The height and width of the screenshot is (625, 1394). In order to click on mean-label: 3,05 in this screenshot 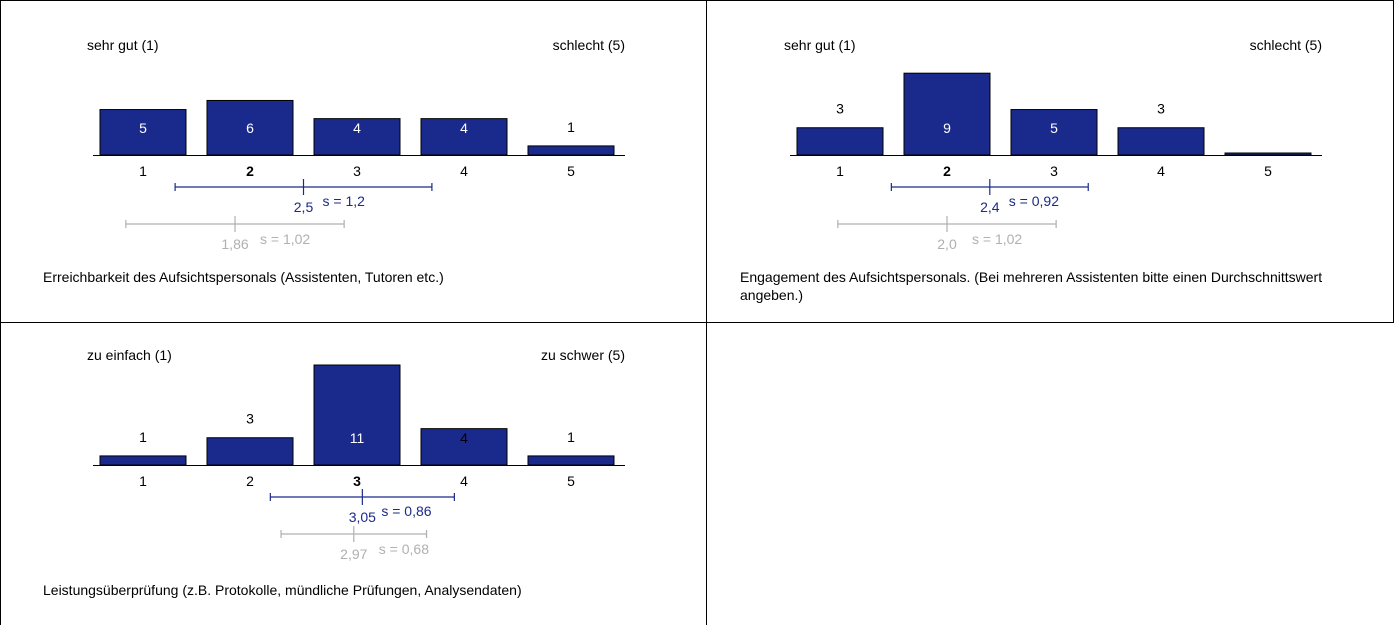, I will do `click(362, 517)`.